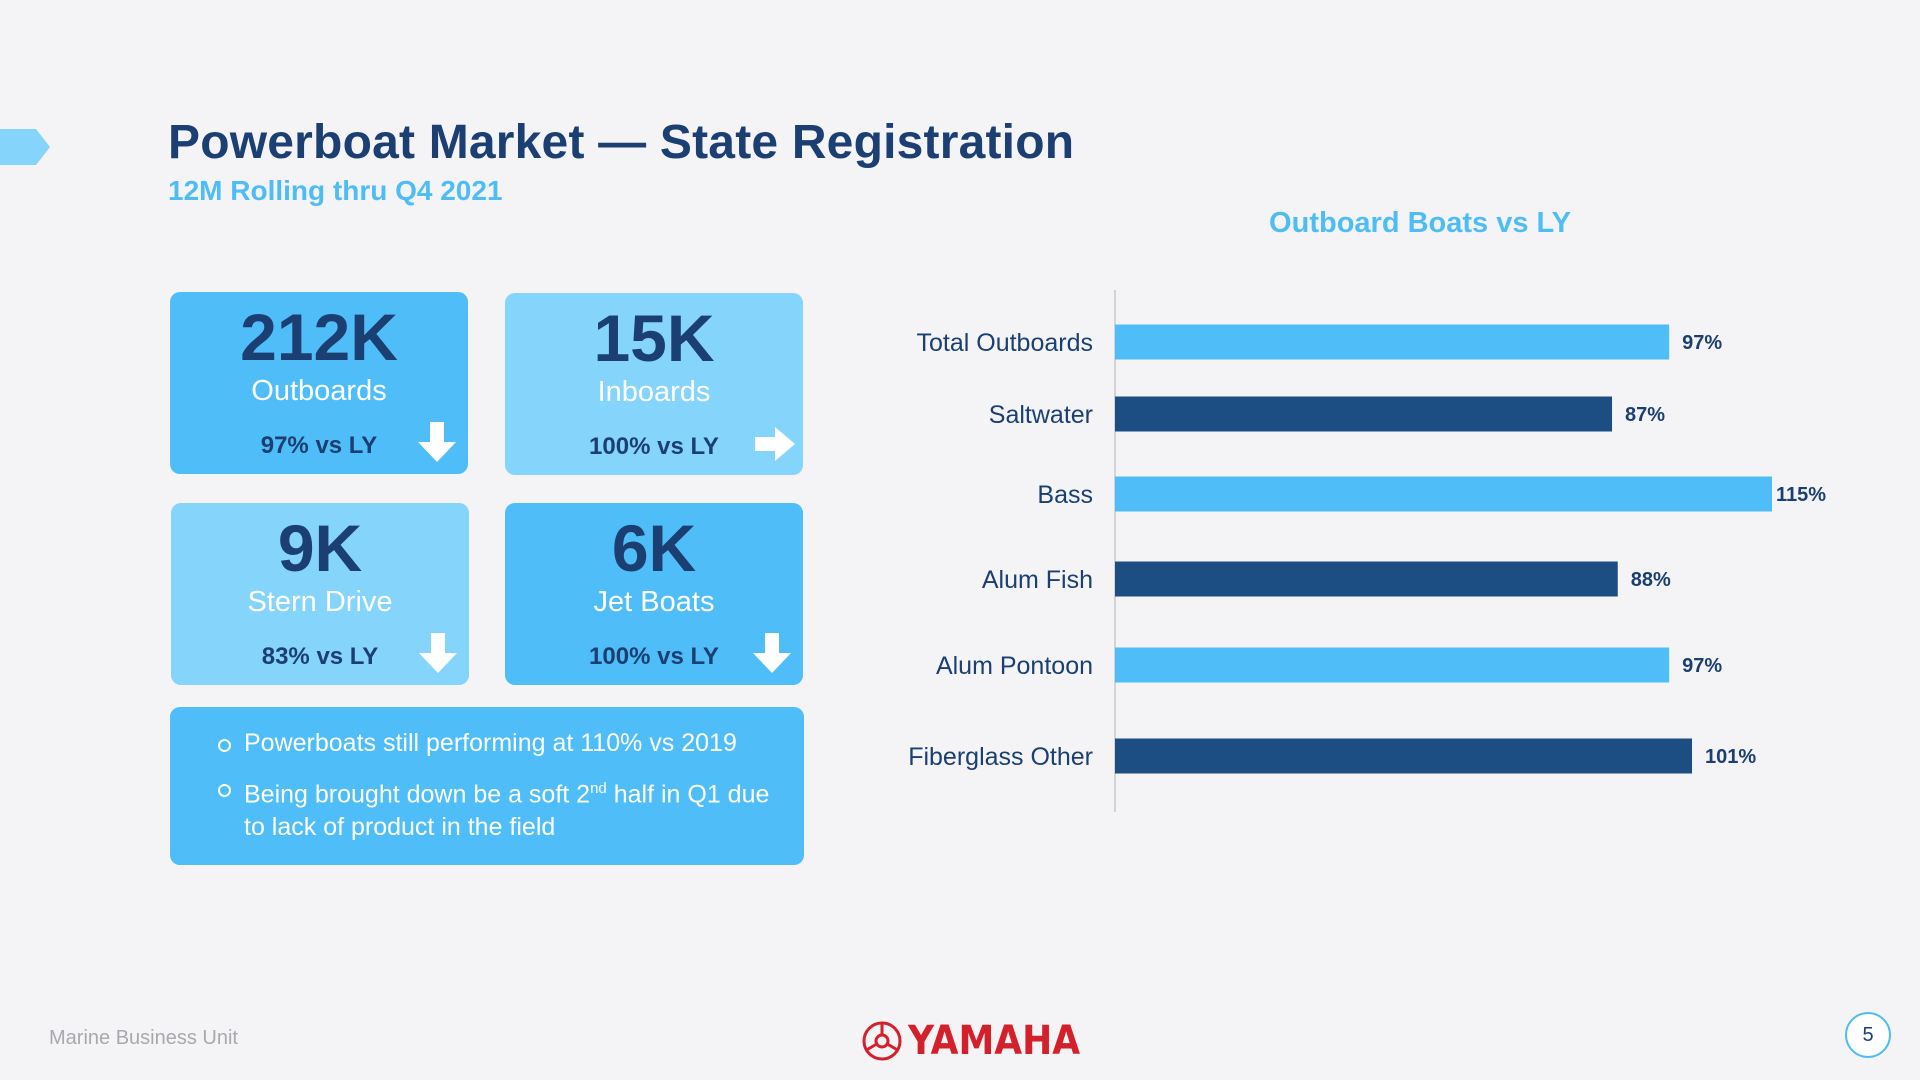 The height and width of the screenshot is (1080, 1920). Describe the element at coordinates (1041, 415) in the screenshot. I see `category-label: Saltwater` at that location.